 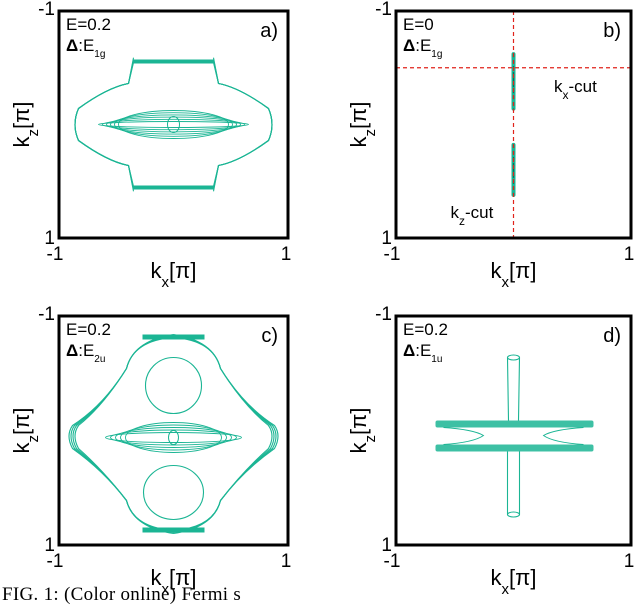 What do you see at coordinates (575, 89) in the screenshot?
I see `kx-cut-label: kx-cut` at bounding box center [575, 89].